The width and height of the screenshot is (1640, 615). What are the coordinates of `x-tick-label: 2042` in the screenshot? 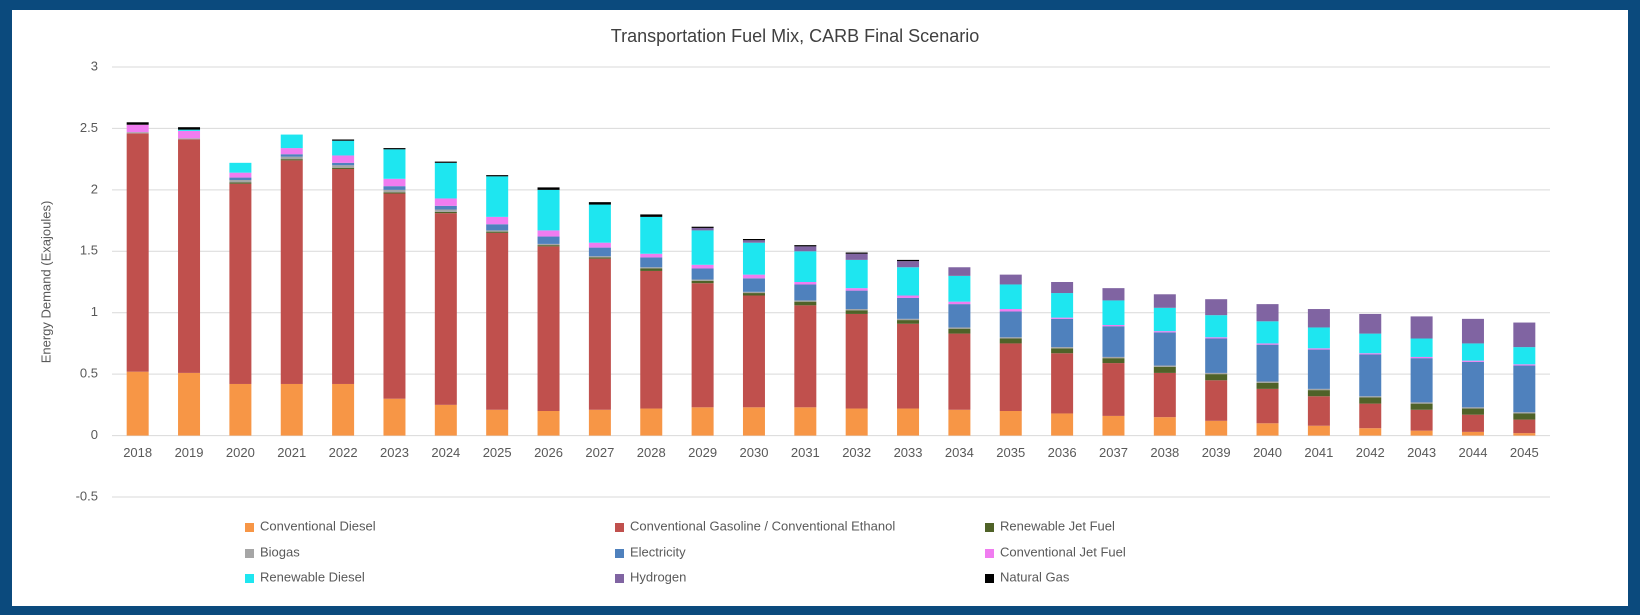 It's located at (1370, 452).